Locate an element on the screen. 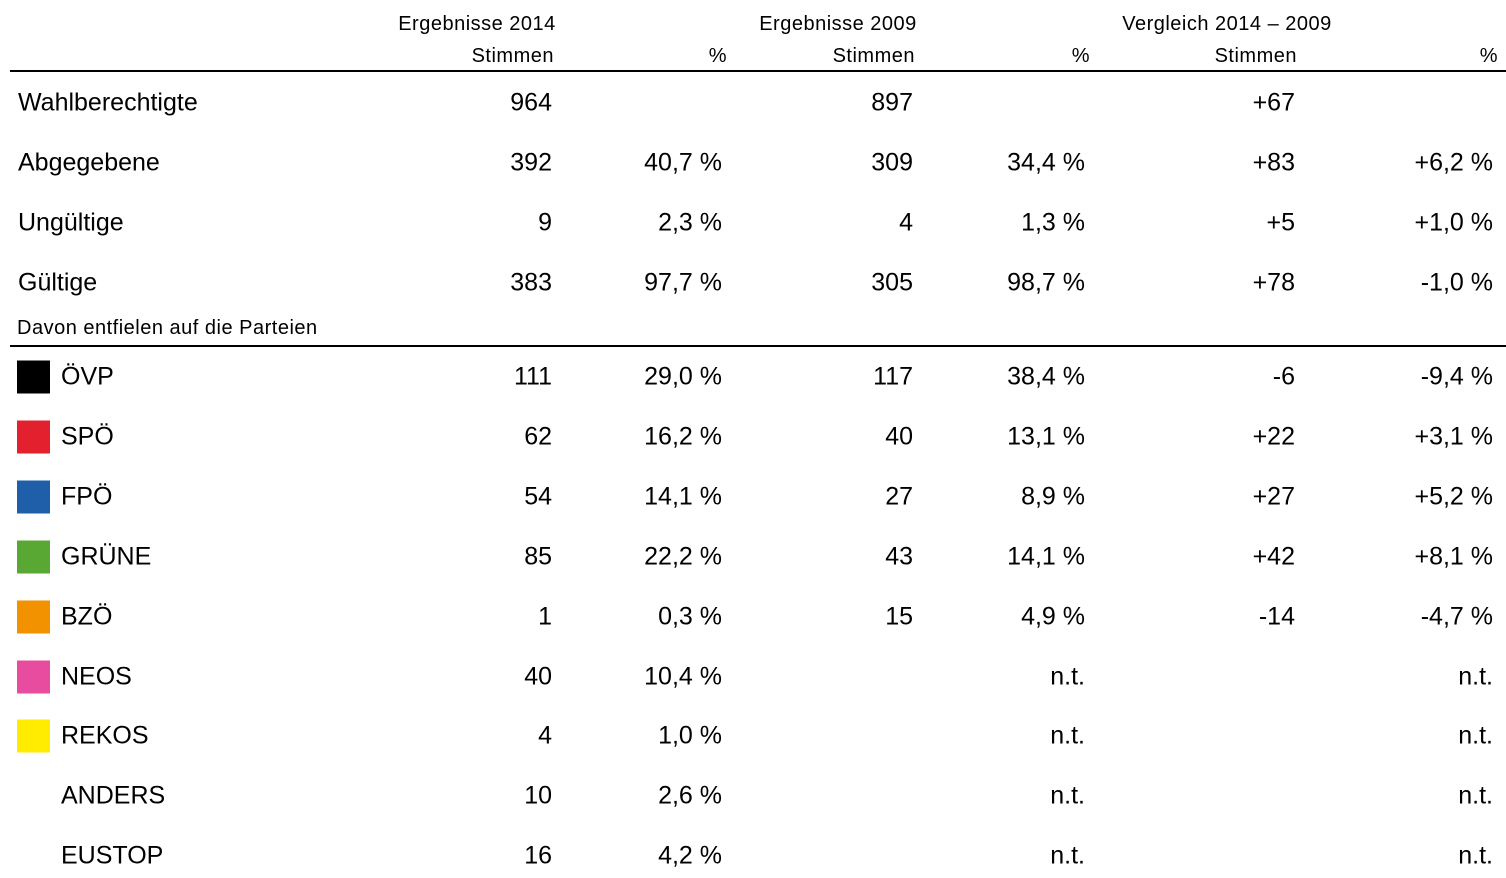  cell: 1,3 % is located at coordinates (1053, 222).